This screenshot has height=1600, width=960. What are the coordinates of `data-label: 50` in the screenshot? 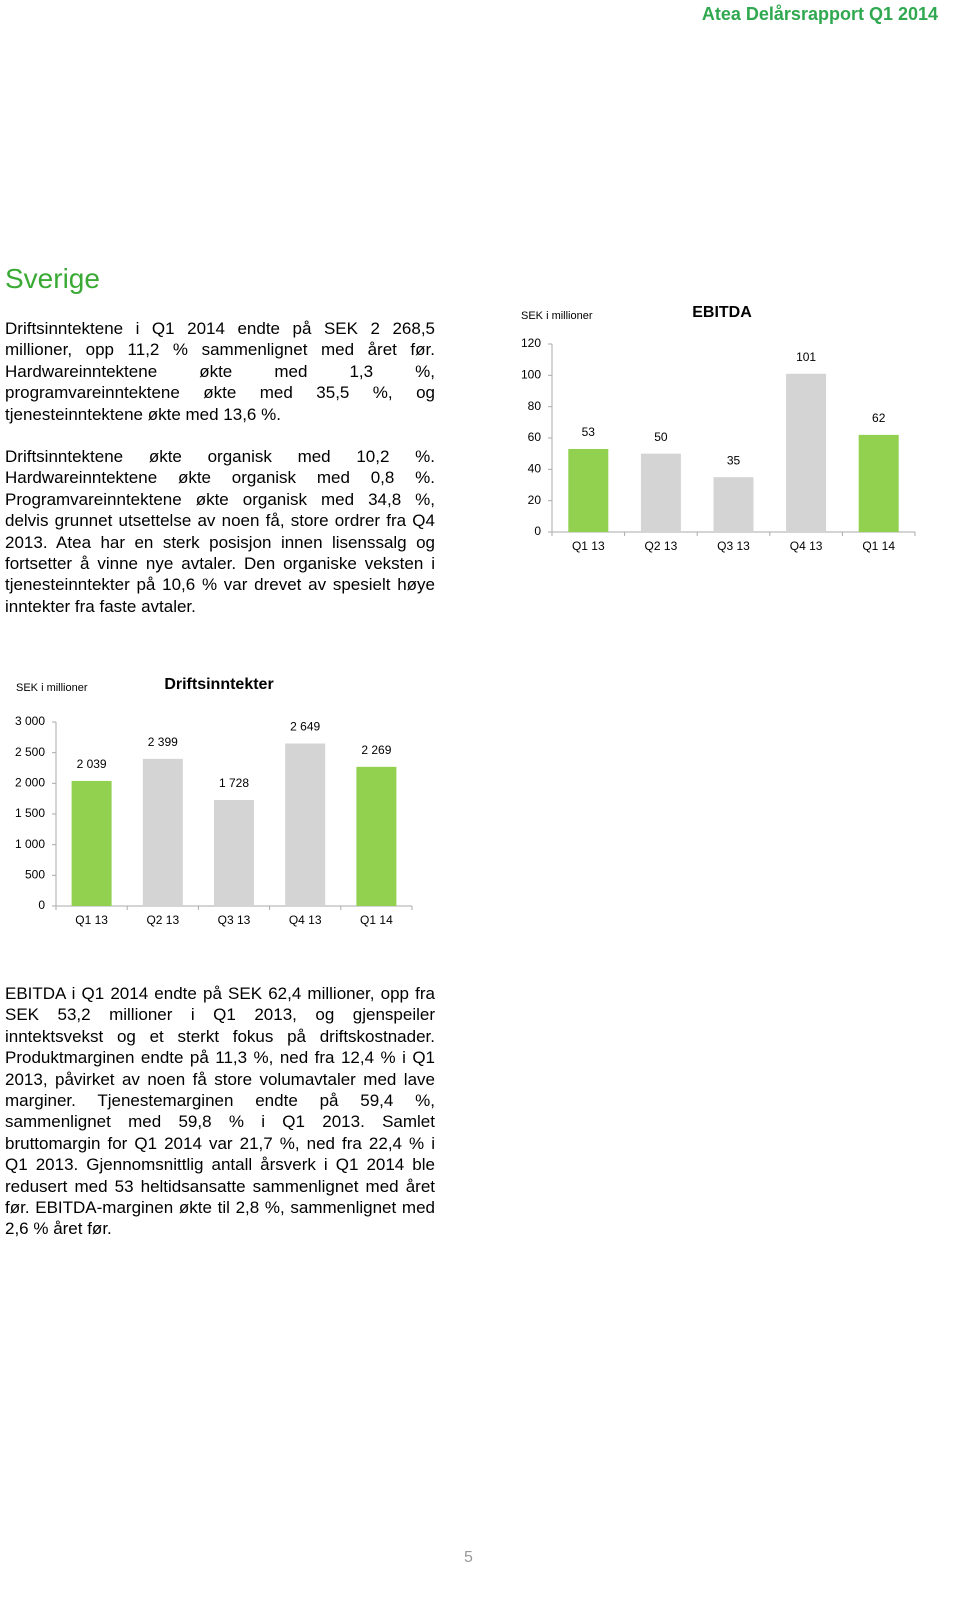 It's located at (661, 437).